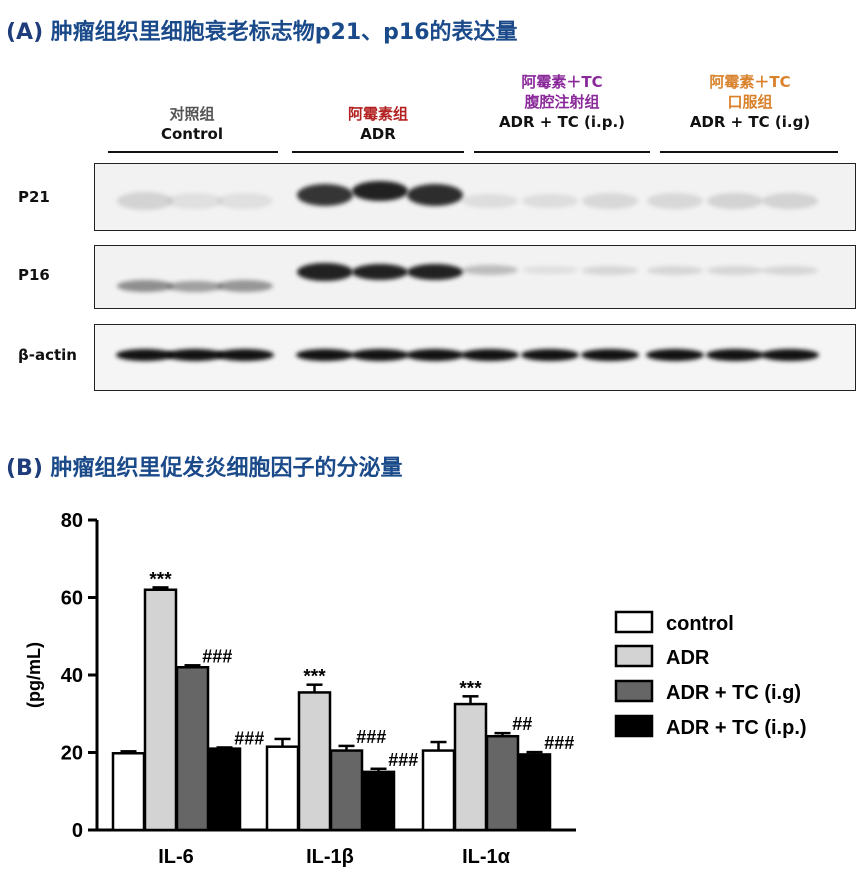  I want to click on panel-b-tag: (B), so click(24, 468).